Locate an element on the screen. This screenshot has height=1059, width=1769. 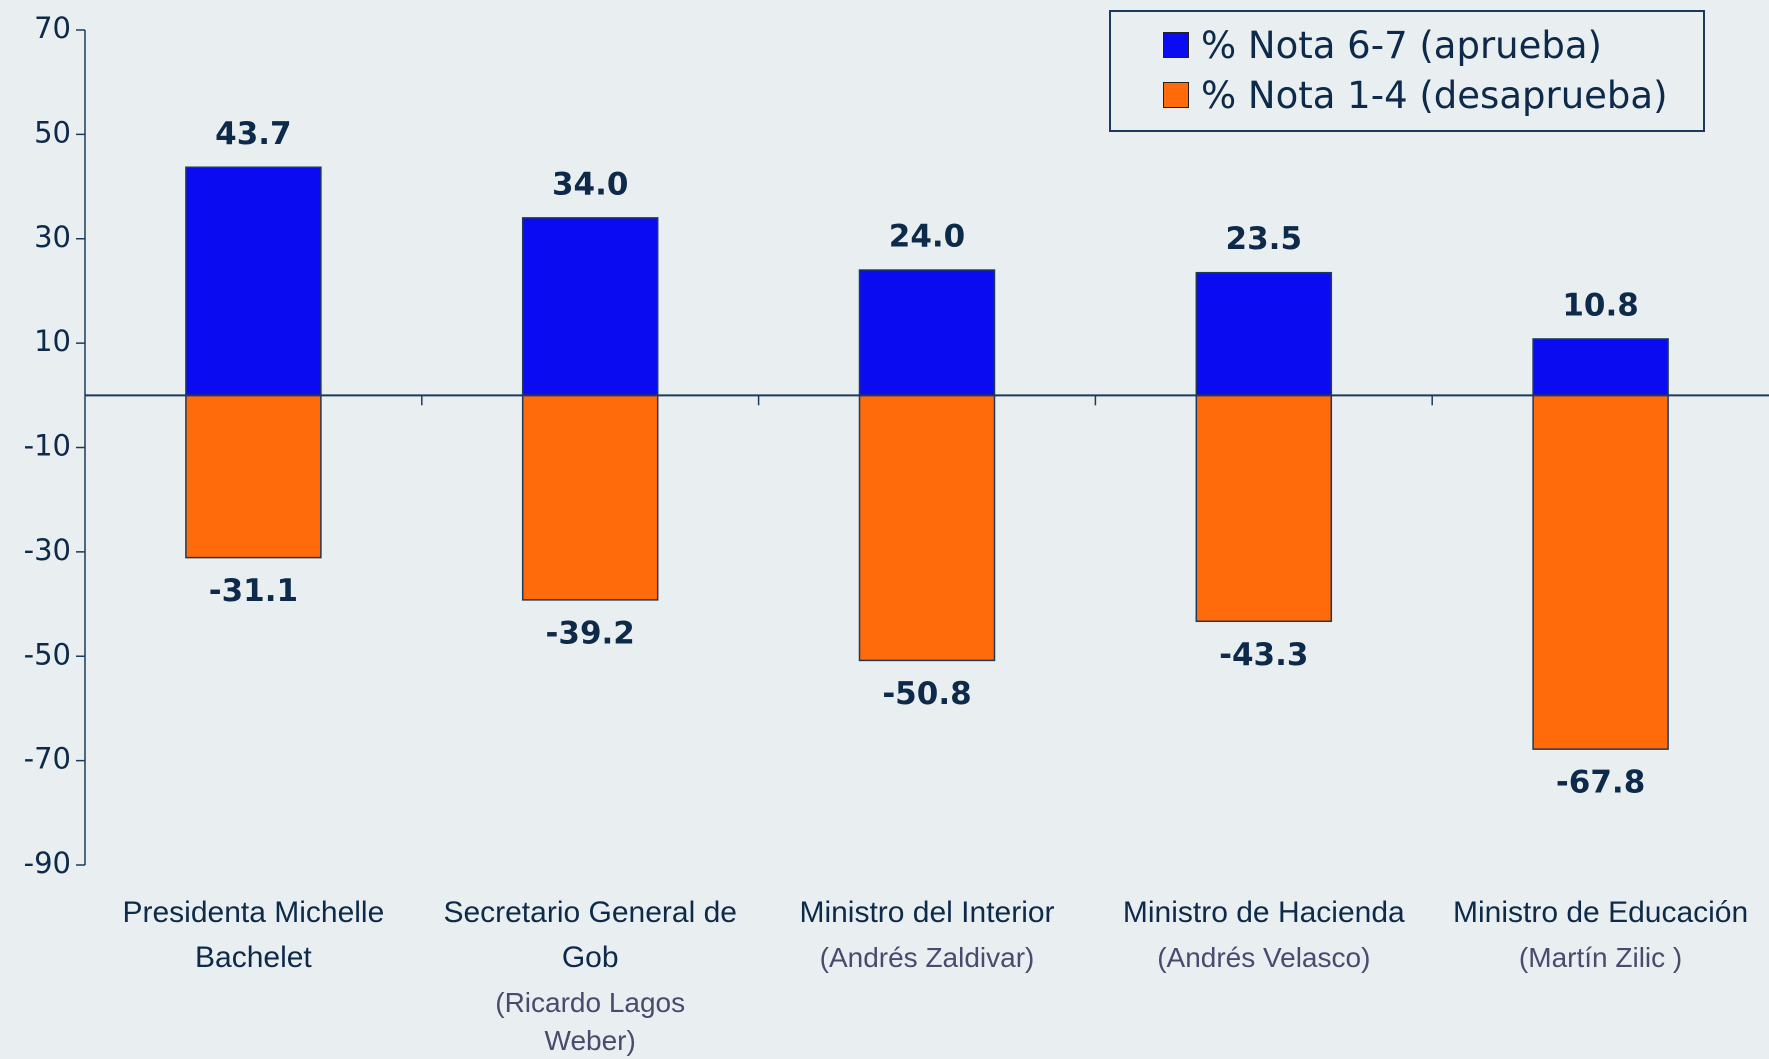
x-tick-label: Ministro del Interior is located at coordinates (927, 912).